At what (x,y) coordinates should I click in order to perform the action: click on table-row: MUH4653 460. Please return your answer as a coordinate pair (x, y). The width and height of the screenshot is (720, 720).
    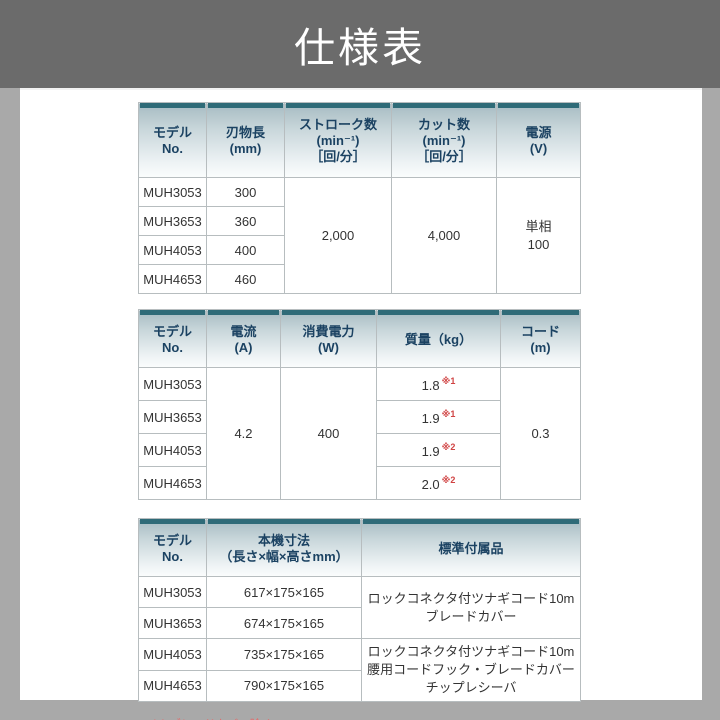
    Looking at the image, I should click on (359, 279).